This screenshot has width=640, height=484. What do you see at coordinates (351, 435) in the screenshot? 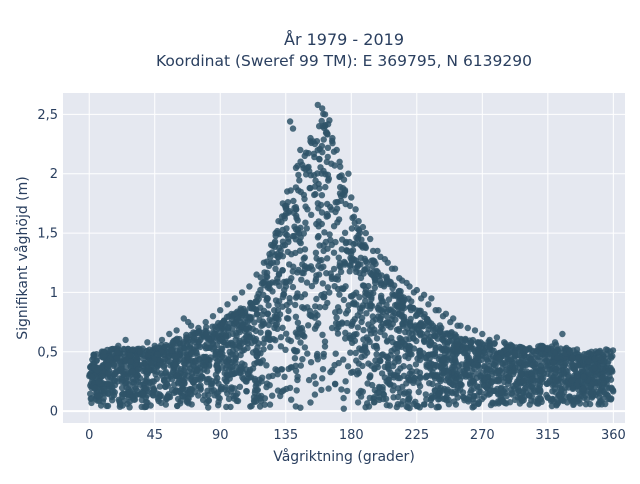
I see `x-tick-label: 180` at bounding box center [351, 435].